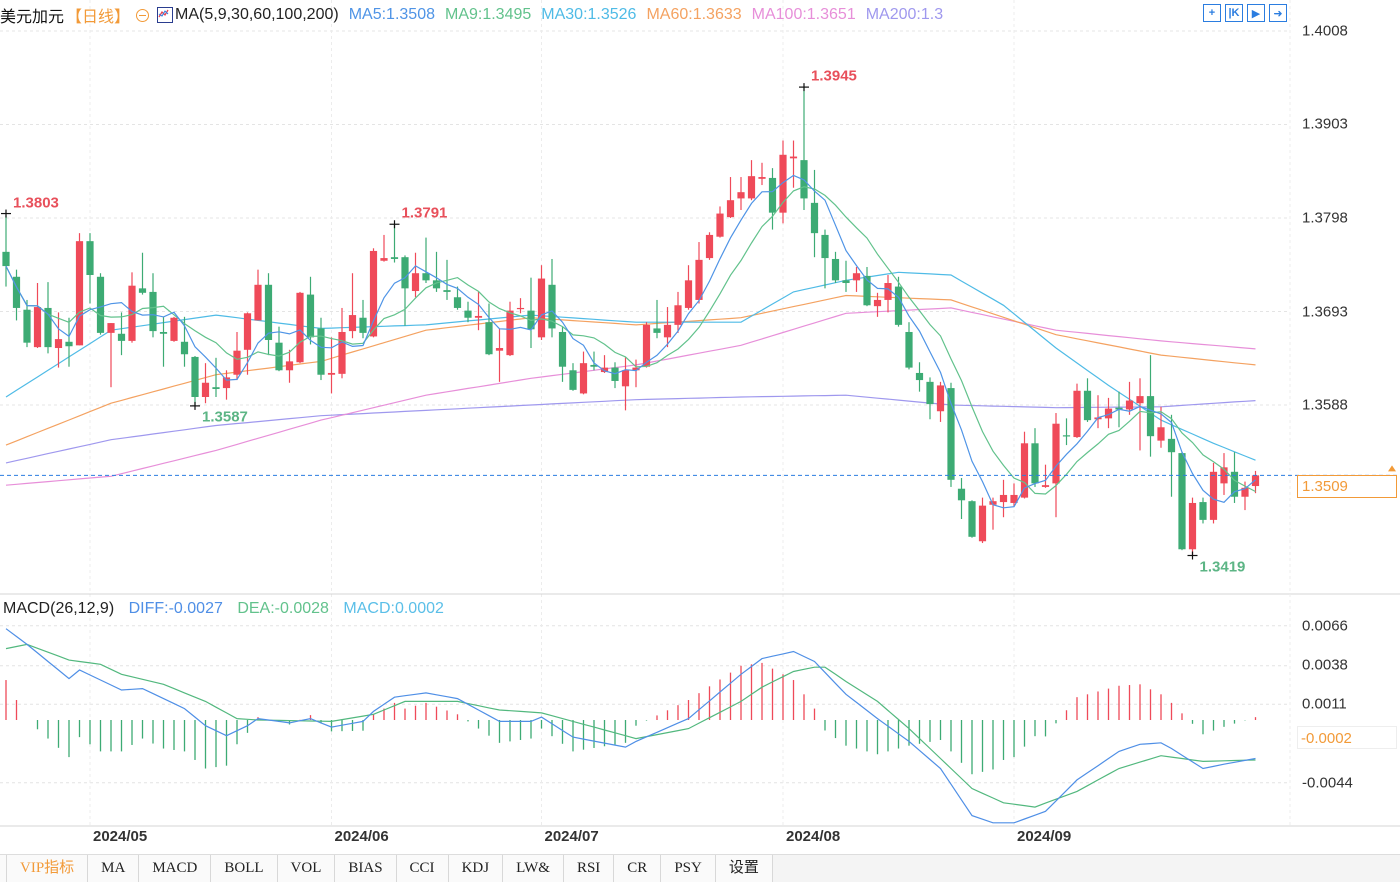 The image size is (1400, 882). What do you see at coordinates (244, 868) in the screenshot?
I see `tab-boll: BOLL` at bounding box center [244, 868].